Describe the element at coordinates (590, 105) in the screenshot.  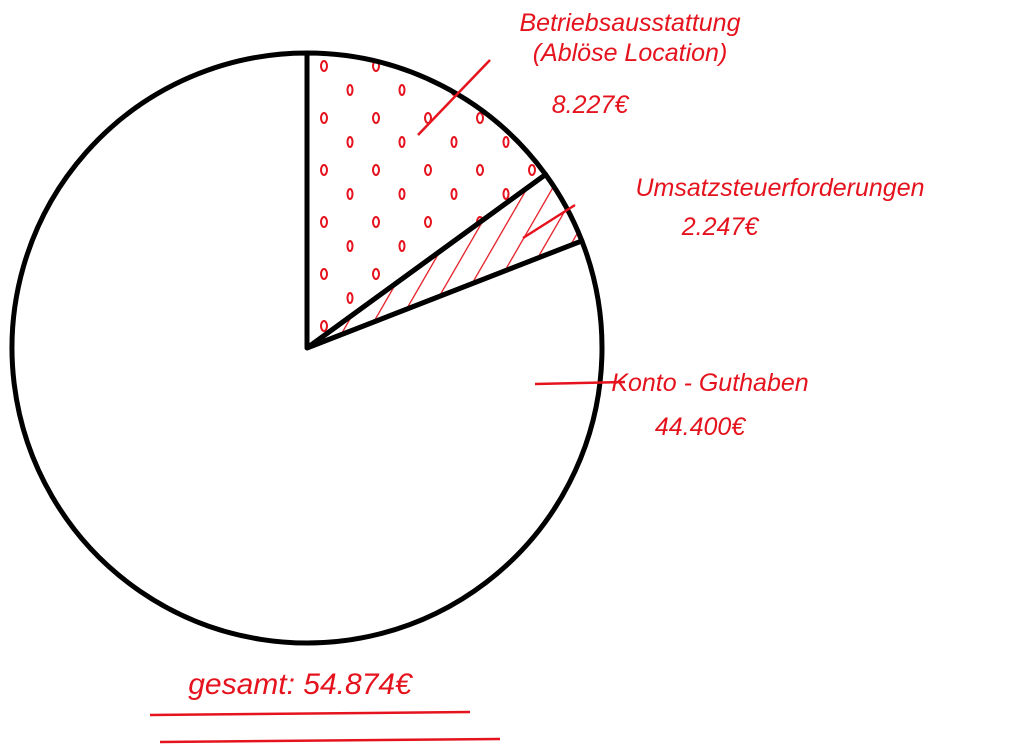
I see `slice-label: 8.227€` at that location.